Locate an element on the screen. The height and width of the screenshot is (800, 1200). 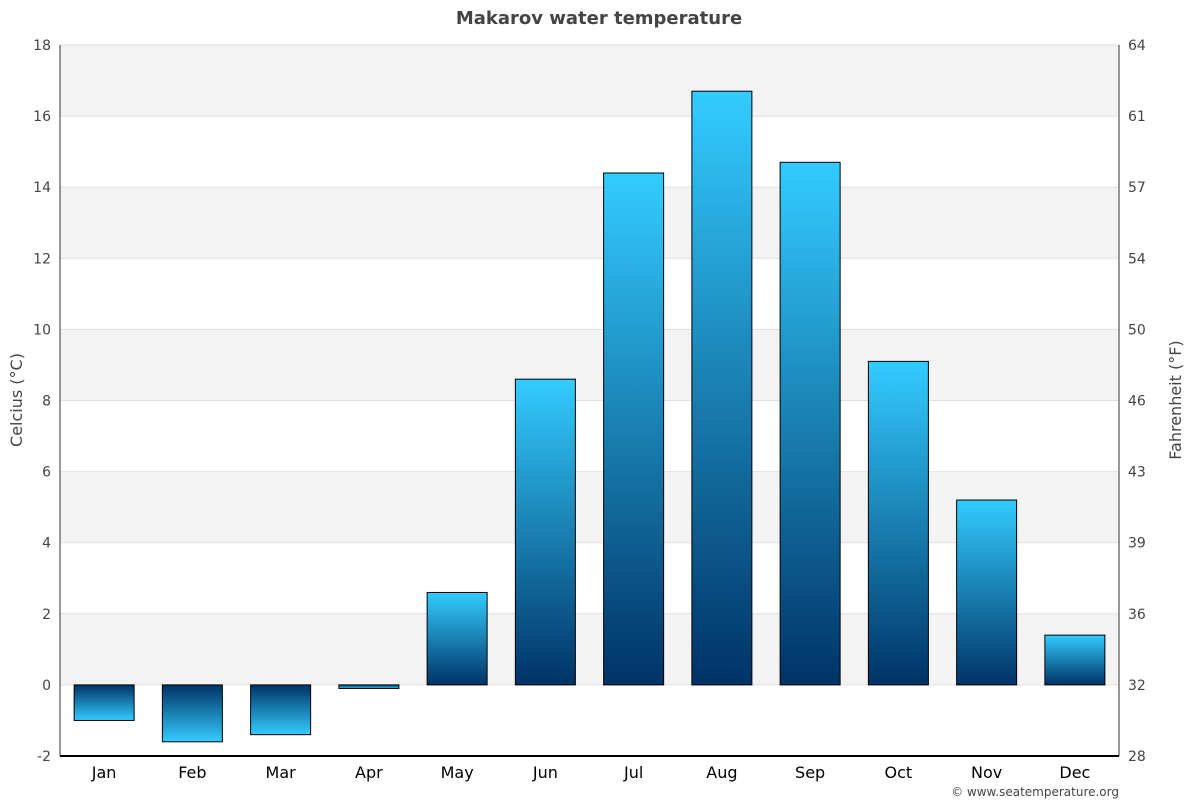
y2-tick-label: 54 is located at coordinates (1137, 259).